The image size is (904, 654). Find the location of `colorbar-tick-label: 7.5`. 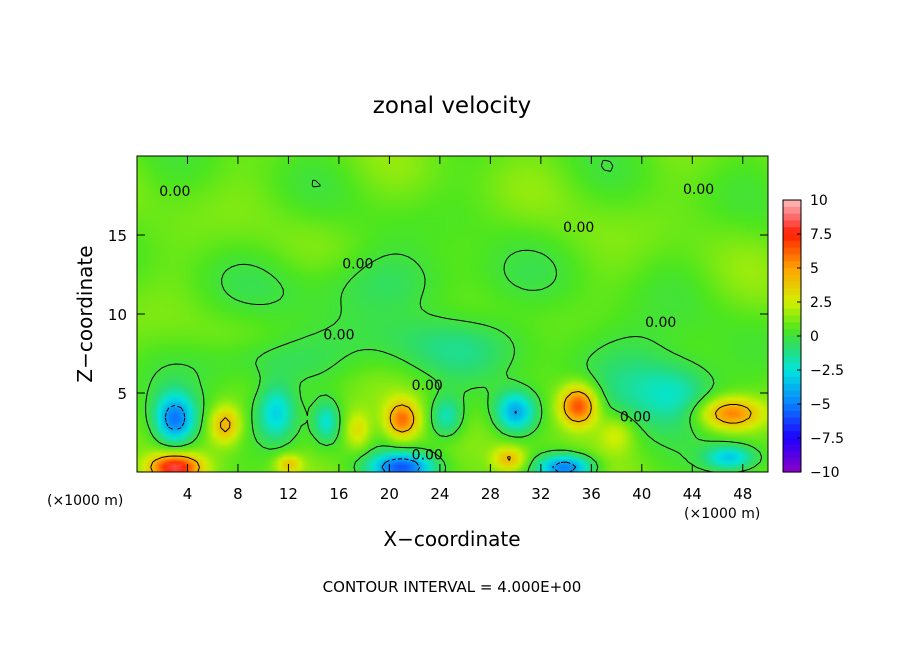

colorbar-tick-label: 7.5 is located at coordinates (821, 235).